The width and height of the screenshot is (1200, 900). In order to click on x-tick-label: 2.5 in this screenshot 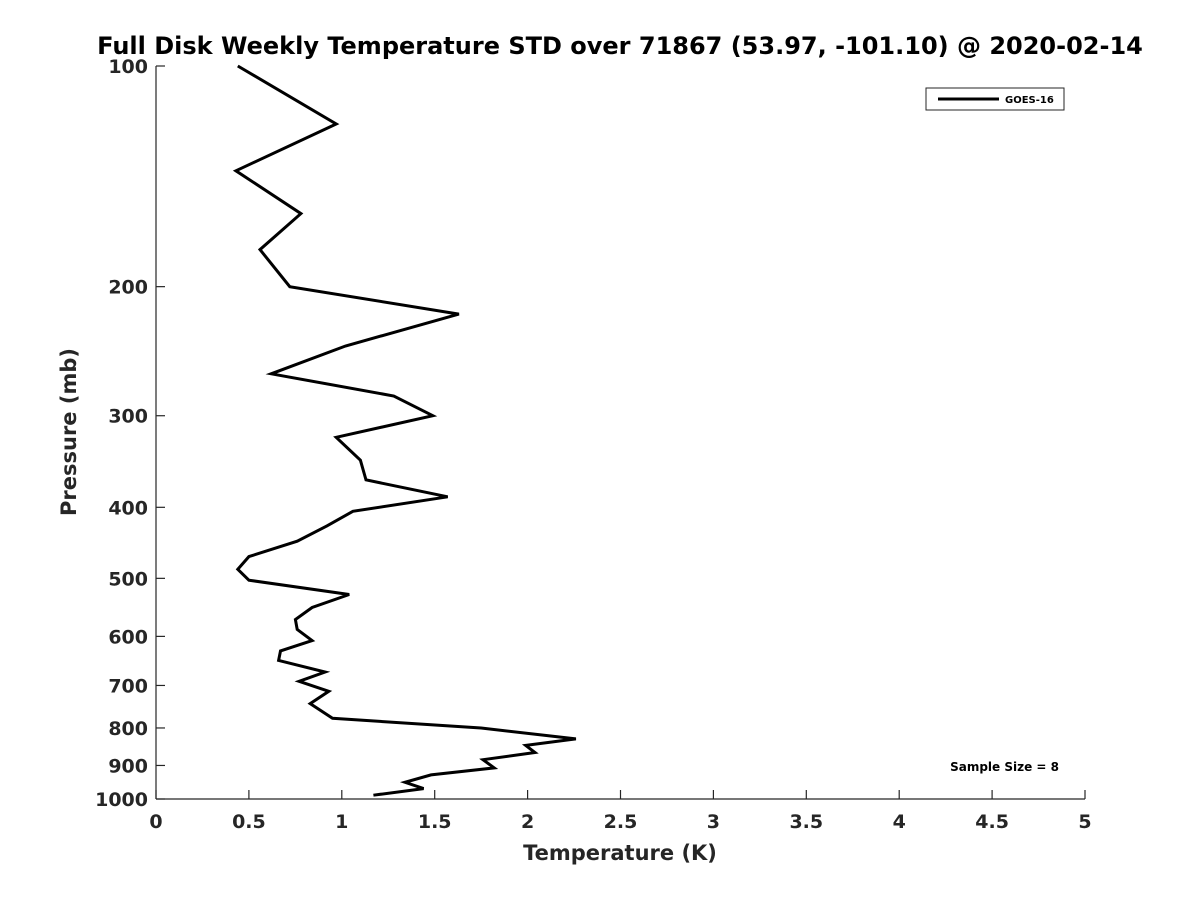, I will do `click(621, 822)`.